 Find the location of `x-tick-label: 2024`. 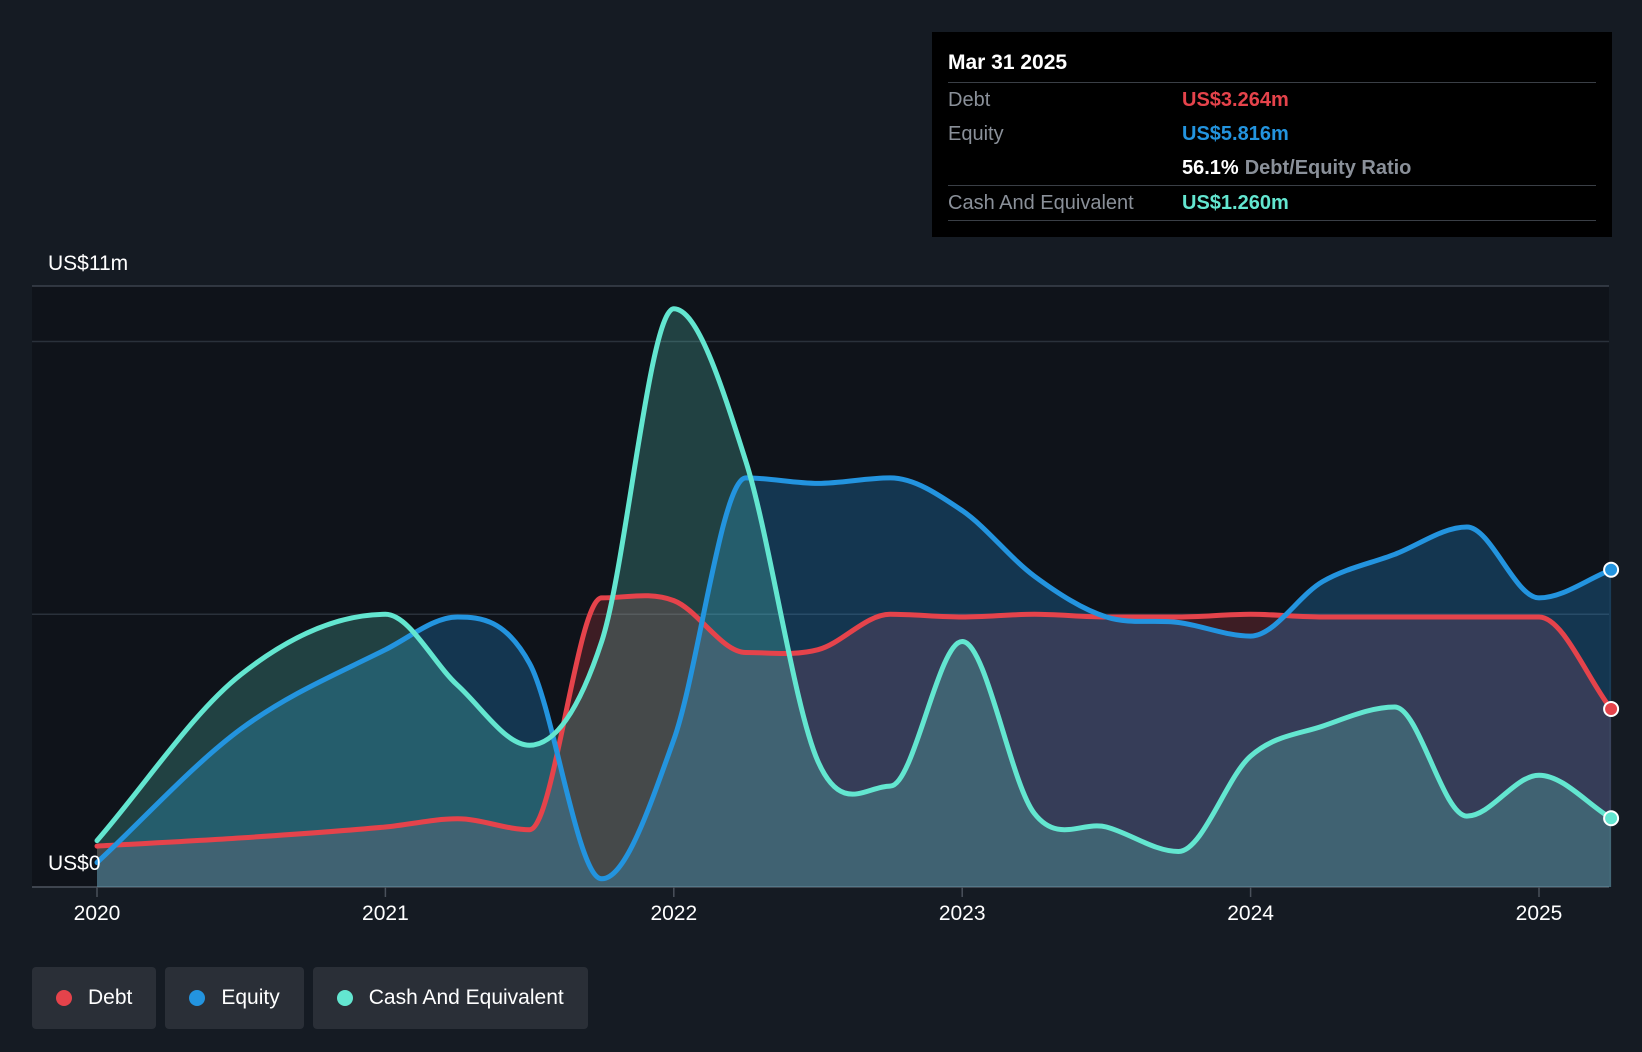

x-tick-label: 2024 is located at coordinates (1250, 913).